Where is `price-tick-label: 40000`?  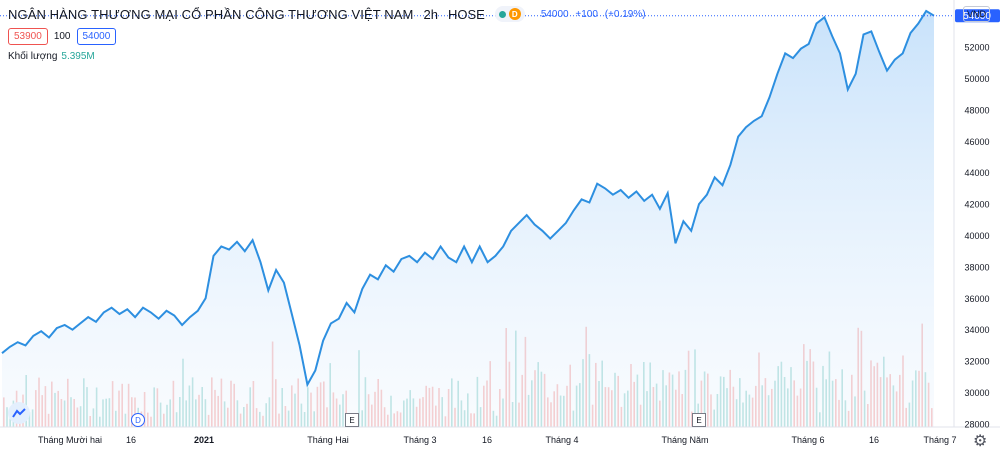
price-tick-label: 40000 is located at coordinates (976, 236).